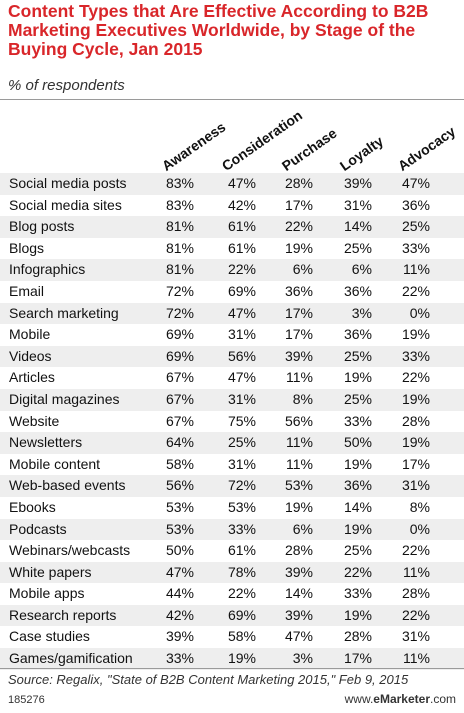 Image resolution: width=464 pixels, height=713 pixels. Describe the element at coordinates (30, 355) in the screenshot. I see `row-label: Videos` at that location.